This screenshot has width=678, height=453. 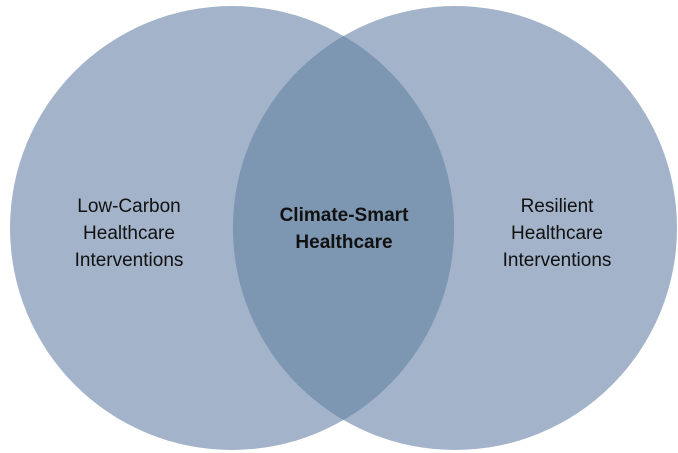 What do you see at coordinates (558, 206) in the screenshot?
I see `label-line: Resilient` at bounding box center [558, 206].